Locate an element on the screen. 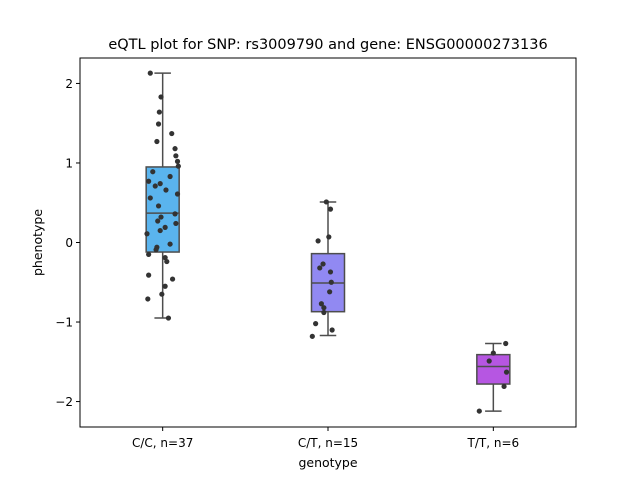 The width and height of the screenshot is (640, 480). x-axis-label: genotype is located at coordinates (327, 462).